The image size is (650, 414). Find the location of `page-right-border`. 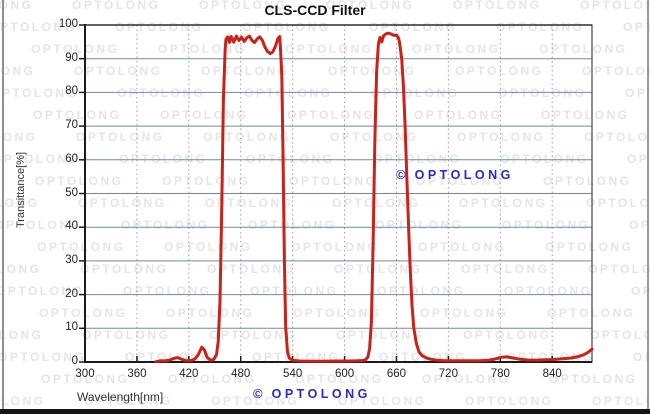

page-right-border is located at coordinates (648, 207).